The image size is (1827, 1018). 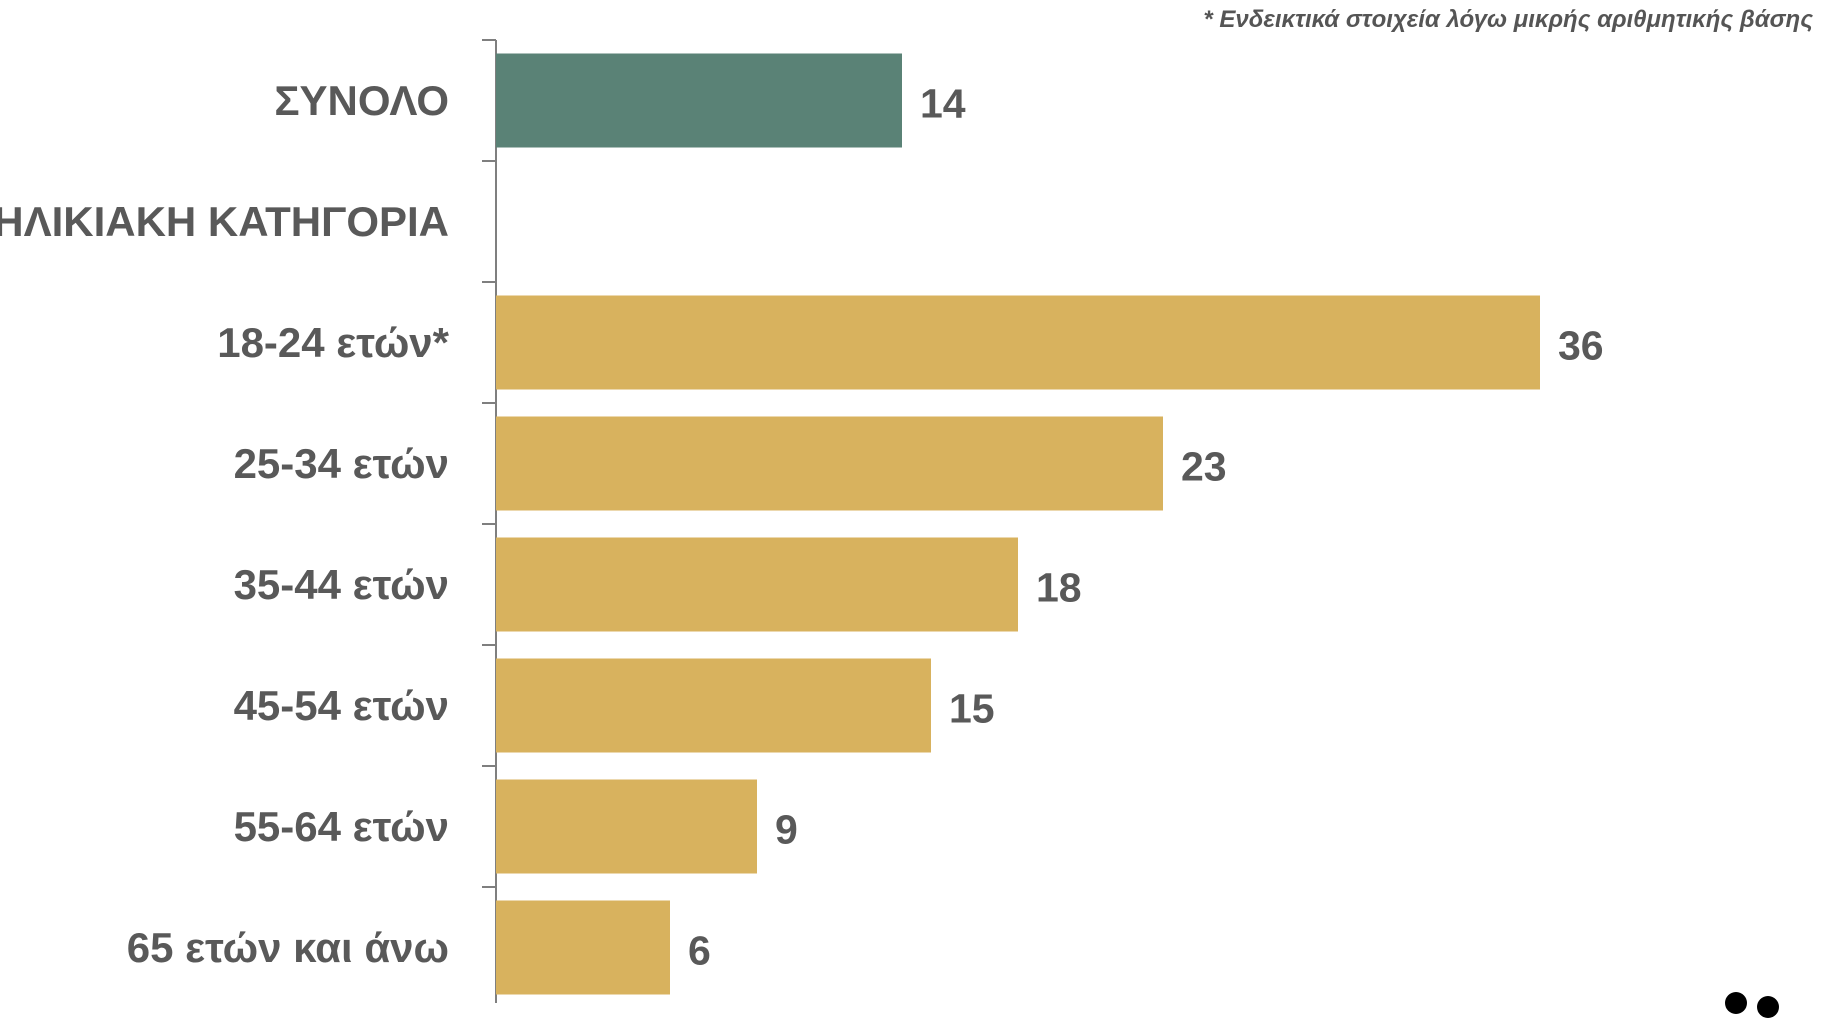 I want to click on category-label: 35-44 ετών, so click(x=341, y=584).